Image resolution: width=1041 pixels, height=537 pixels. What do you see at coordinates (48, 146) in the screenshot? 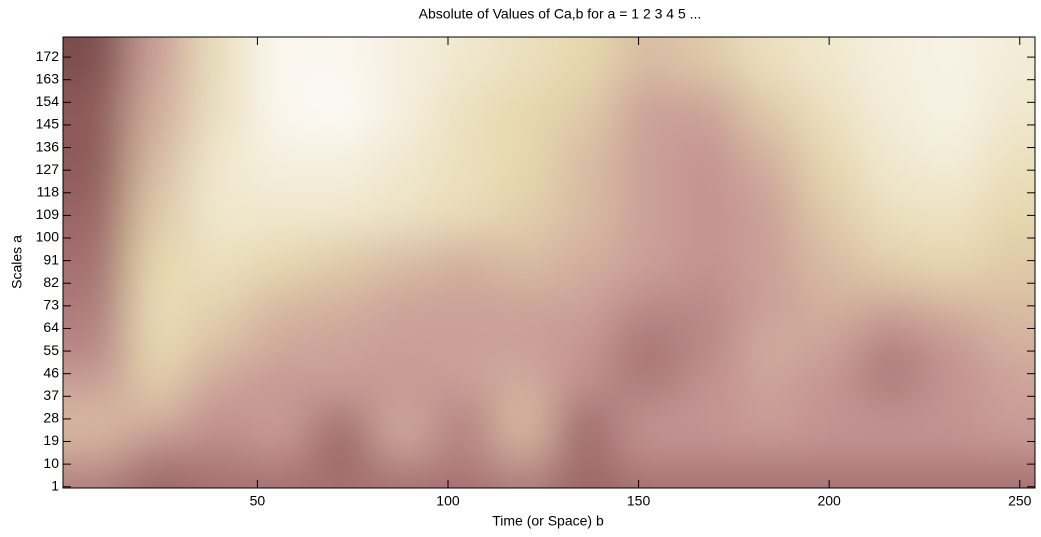
I see `y-tick-label: 136` at bounding box center [48, 146].